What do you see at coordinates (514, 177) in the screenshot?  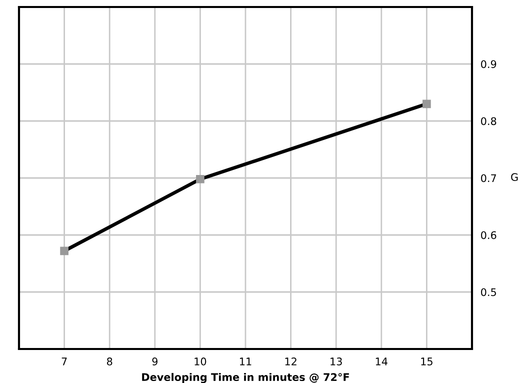 I see `y-axis-title: G` at bounding box center [514, 177].